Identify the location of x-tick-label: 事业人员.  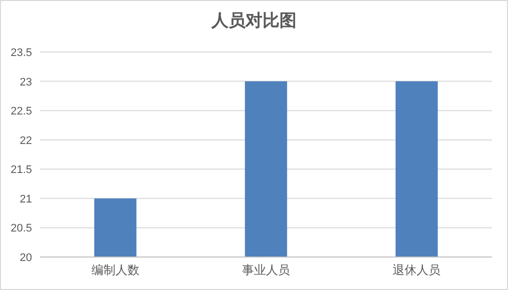
(266, 270).